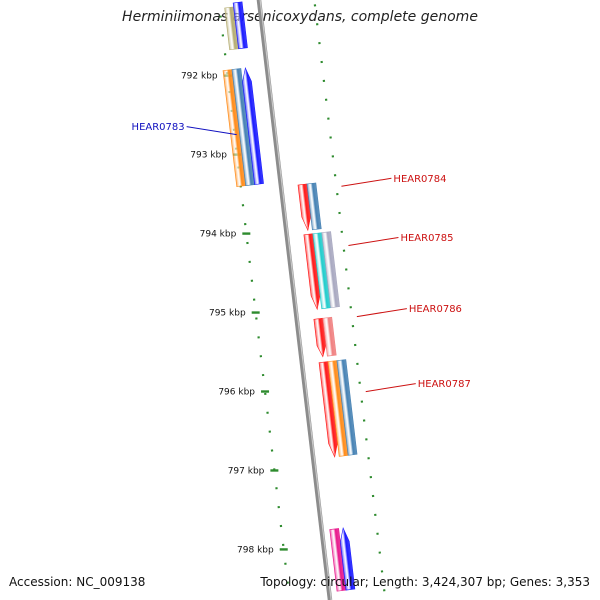 The height and width of the screenshot is (600, 600). Describe the element at coordinates (435, 309) in the screenshot. I see `gene-label-hear0786: HEAR0786` at that location.